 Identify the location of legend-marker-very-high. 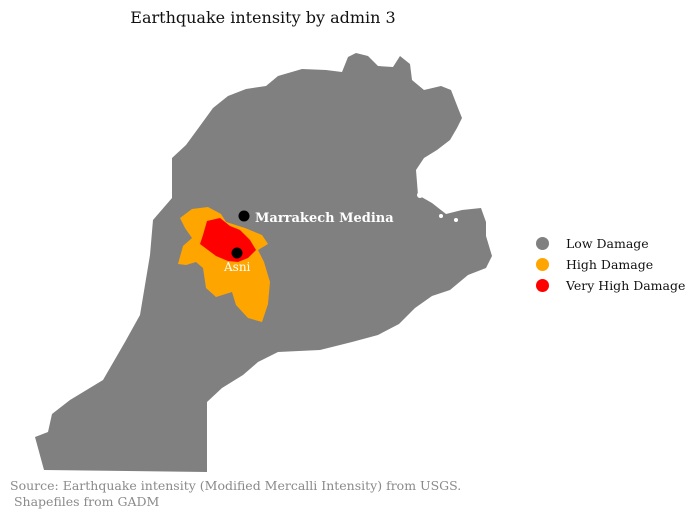
(542, 285).